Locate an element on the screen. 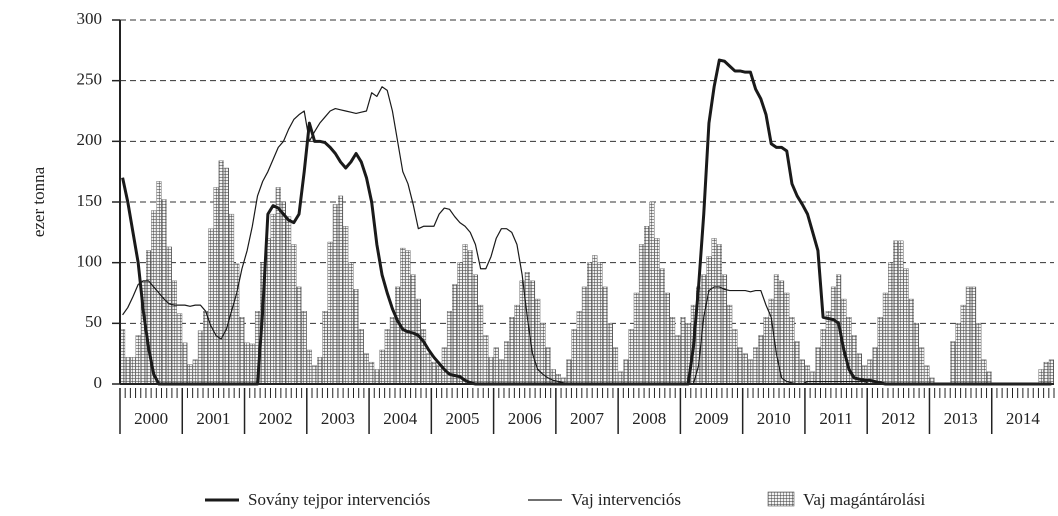  y-tick-label: 100 is located at coordinates (90, 261).